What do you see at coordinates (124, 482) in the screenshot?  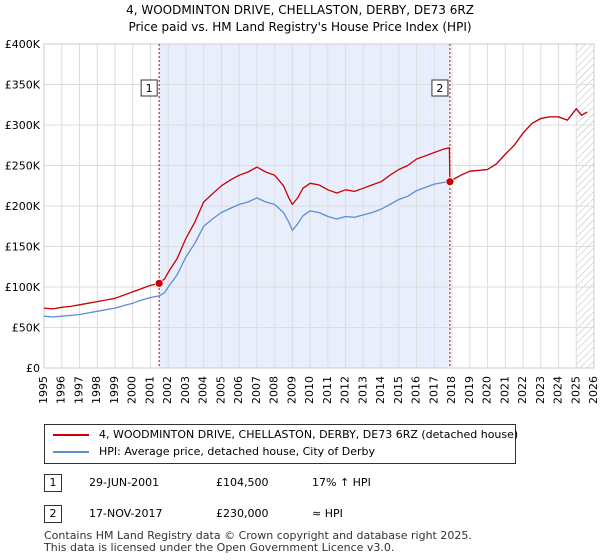 I see `transaction-date: 29-JUN-2001` at bounding box center [124, 482].